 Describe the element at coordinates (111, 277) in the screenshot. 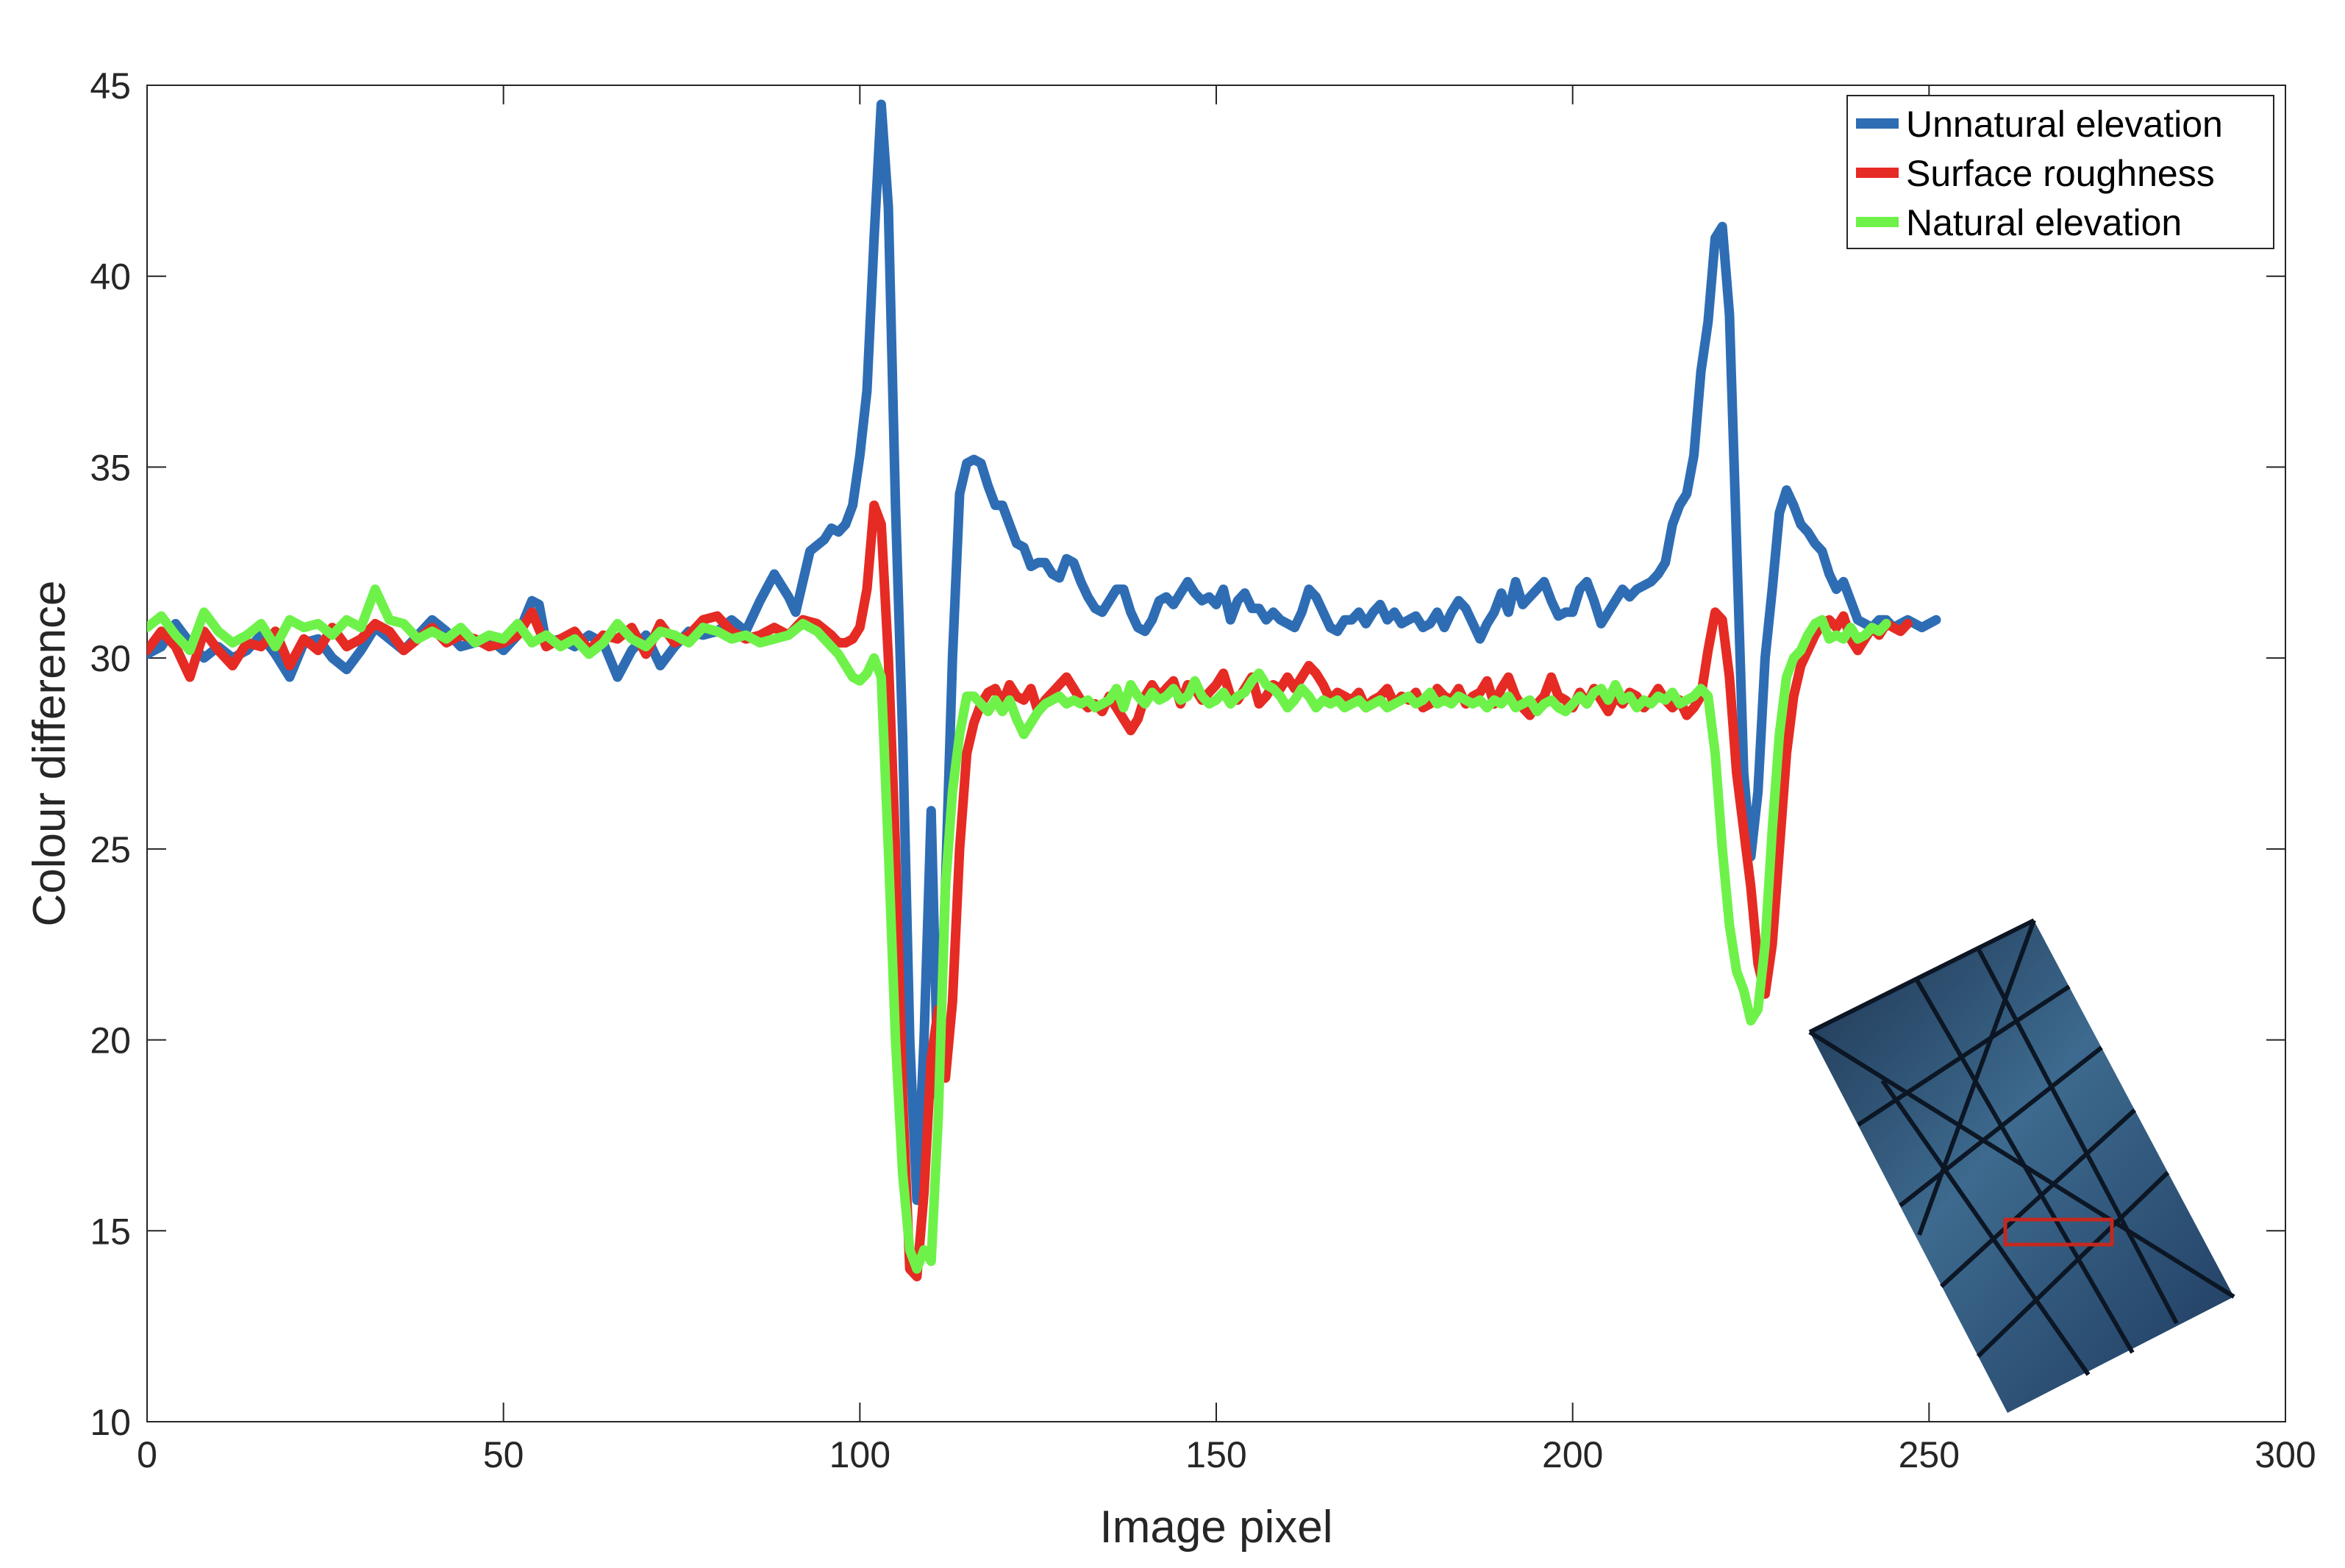

I see `y-tick-label: 40` at that location.